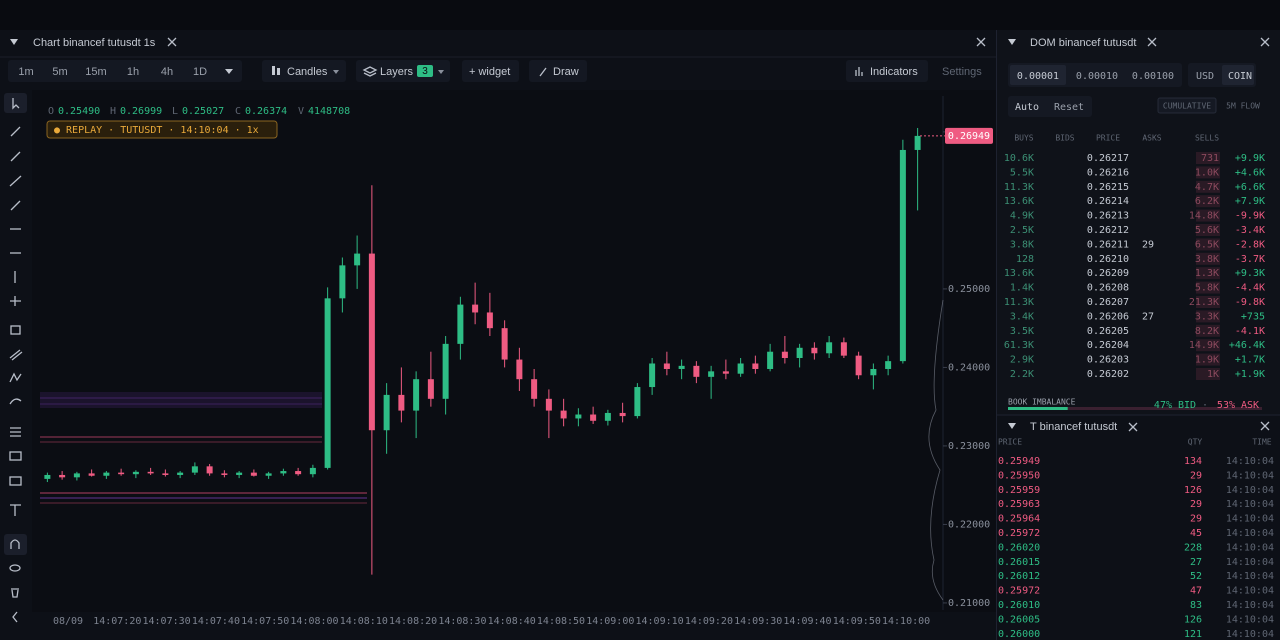 The height and width of the screenshot is (640, 1280). I want to click on x-tick-label: 14:10:00, so click(906, 621).